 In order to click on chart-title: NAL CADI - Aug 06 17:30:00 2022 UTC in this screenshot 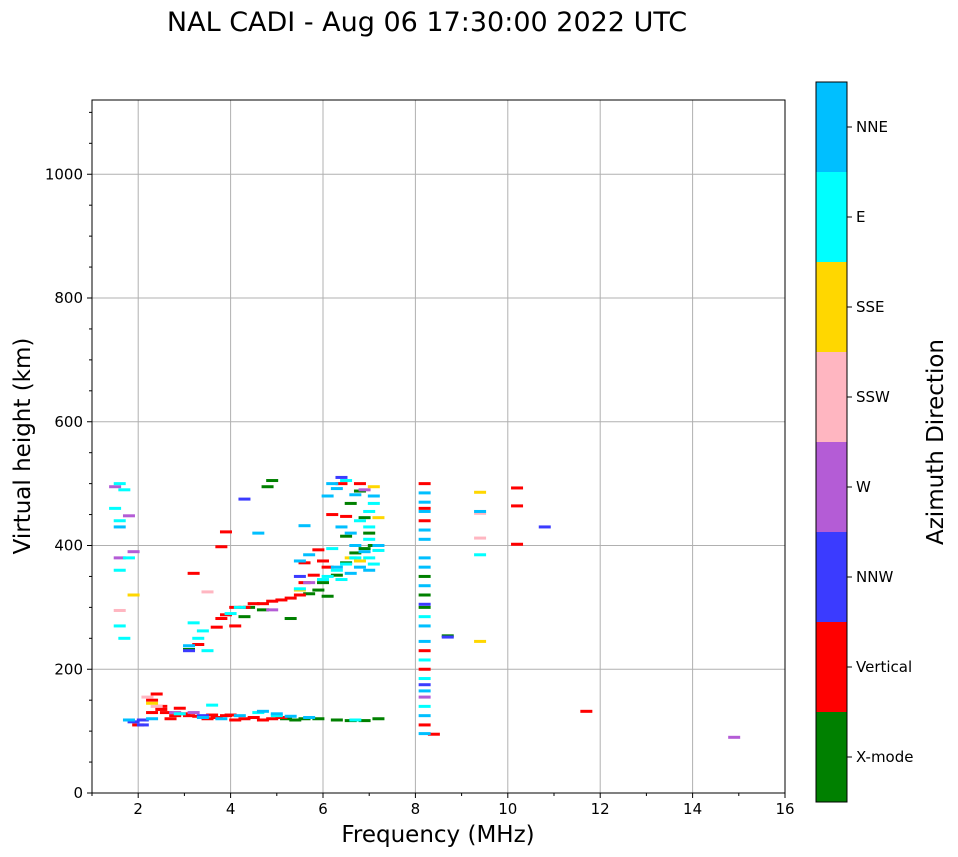, I will do `click(427, 22)`.